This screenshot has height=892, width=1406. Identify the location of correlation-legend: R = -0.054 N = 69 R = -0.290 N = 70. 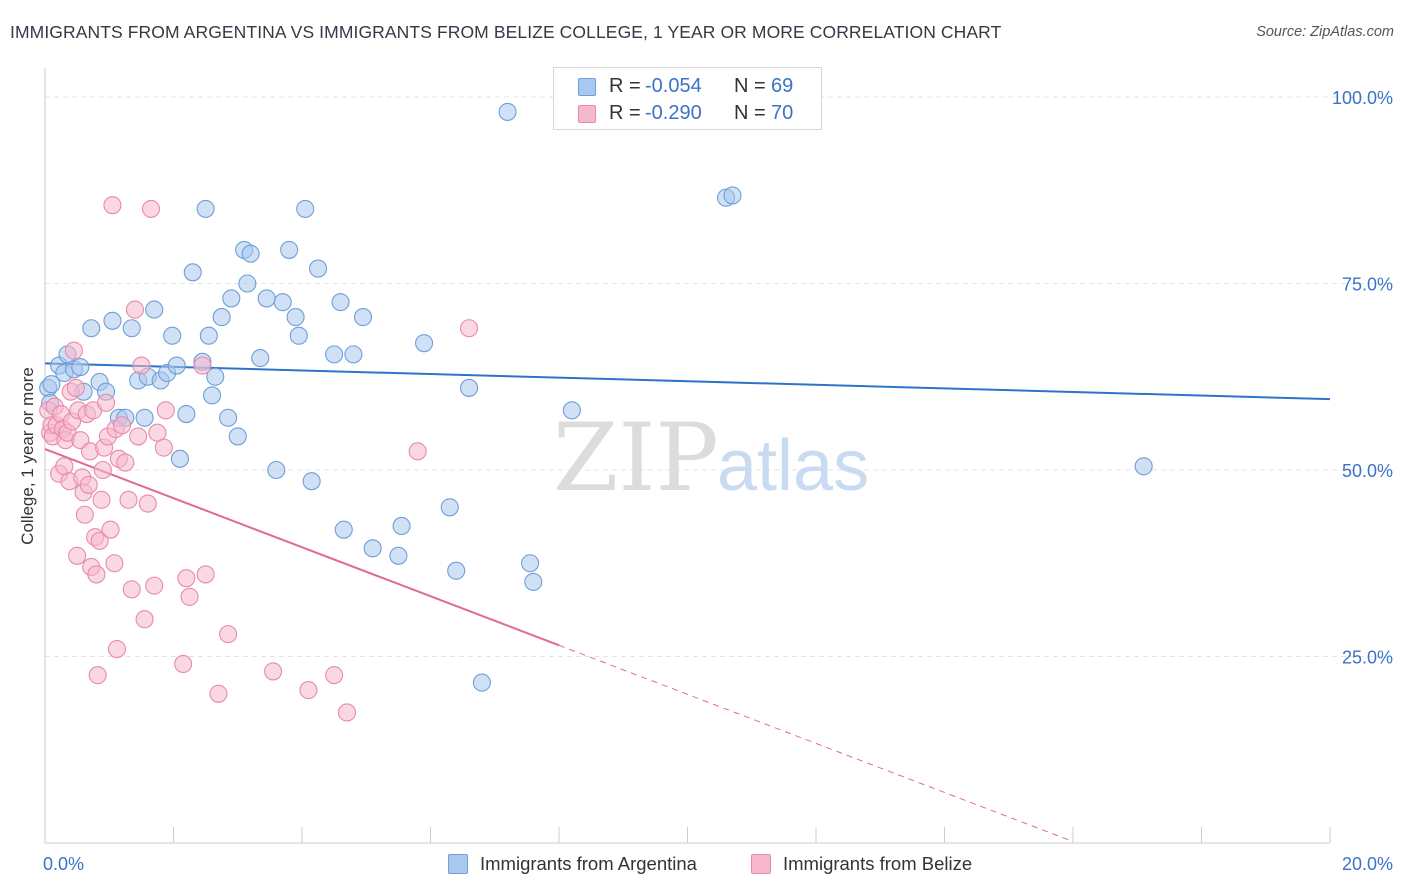
(687, 98).